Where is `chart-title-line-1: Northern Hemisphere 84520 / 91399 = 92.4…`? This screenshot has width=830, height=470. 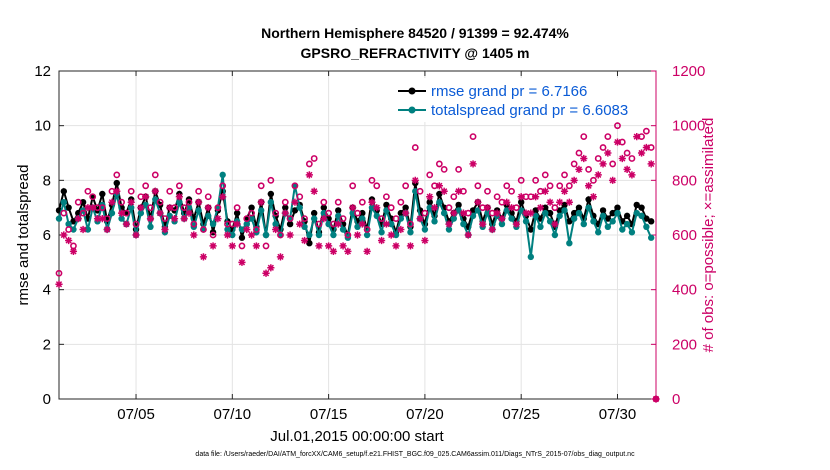 chart-title-line-1: Northern Hemisphere 84520 / 91399 = 92.4… is located at coordinates (415, 33).